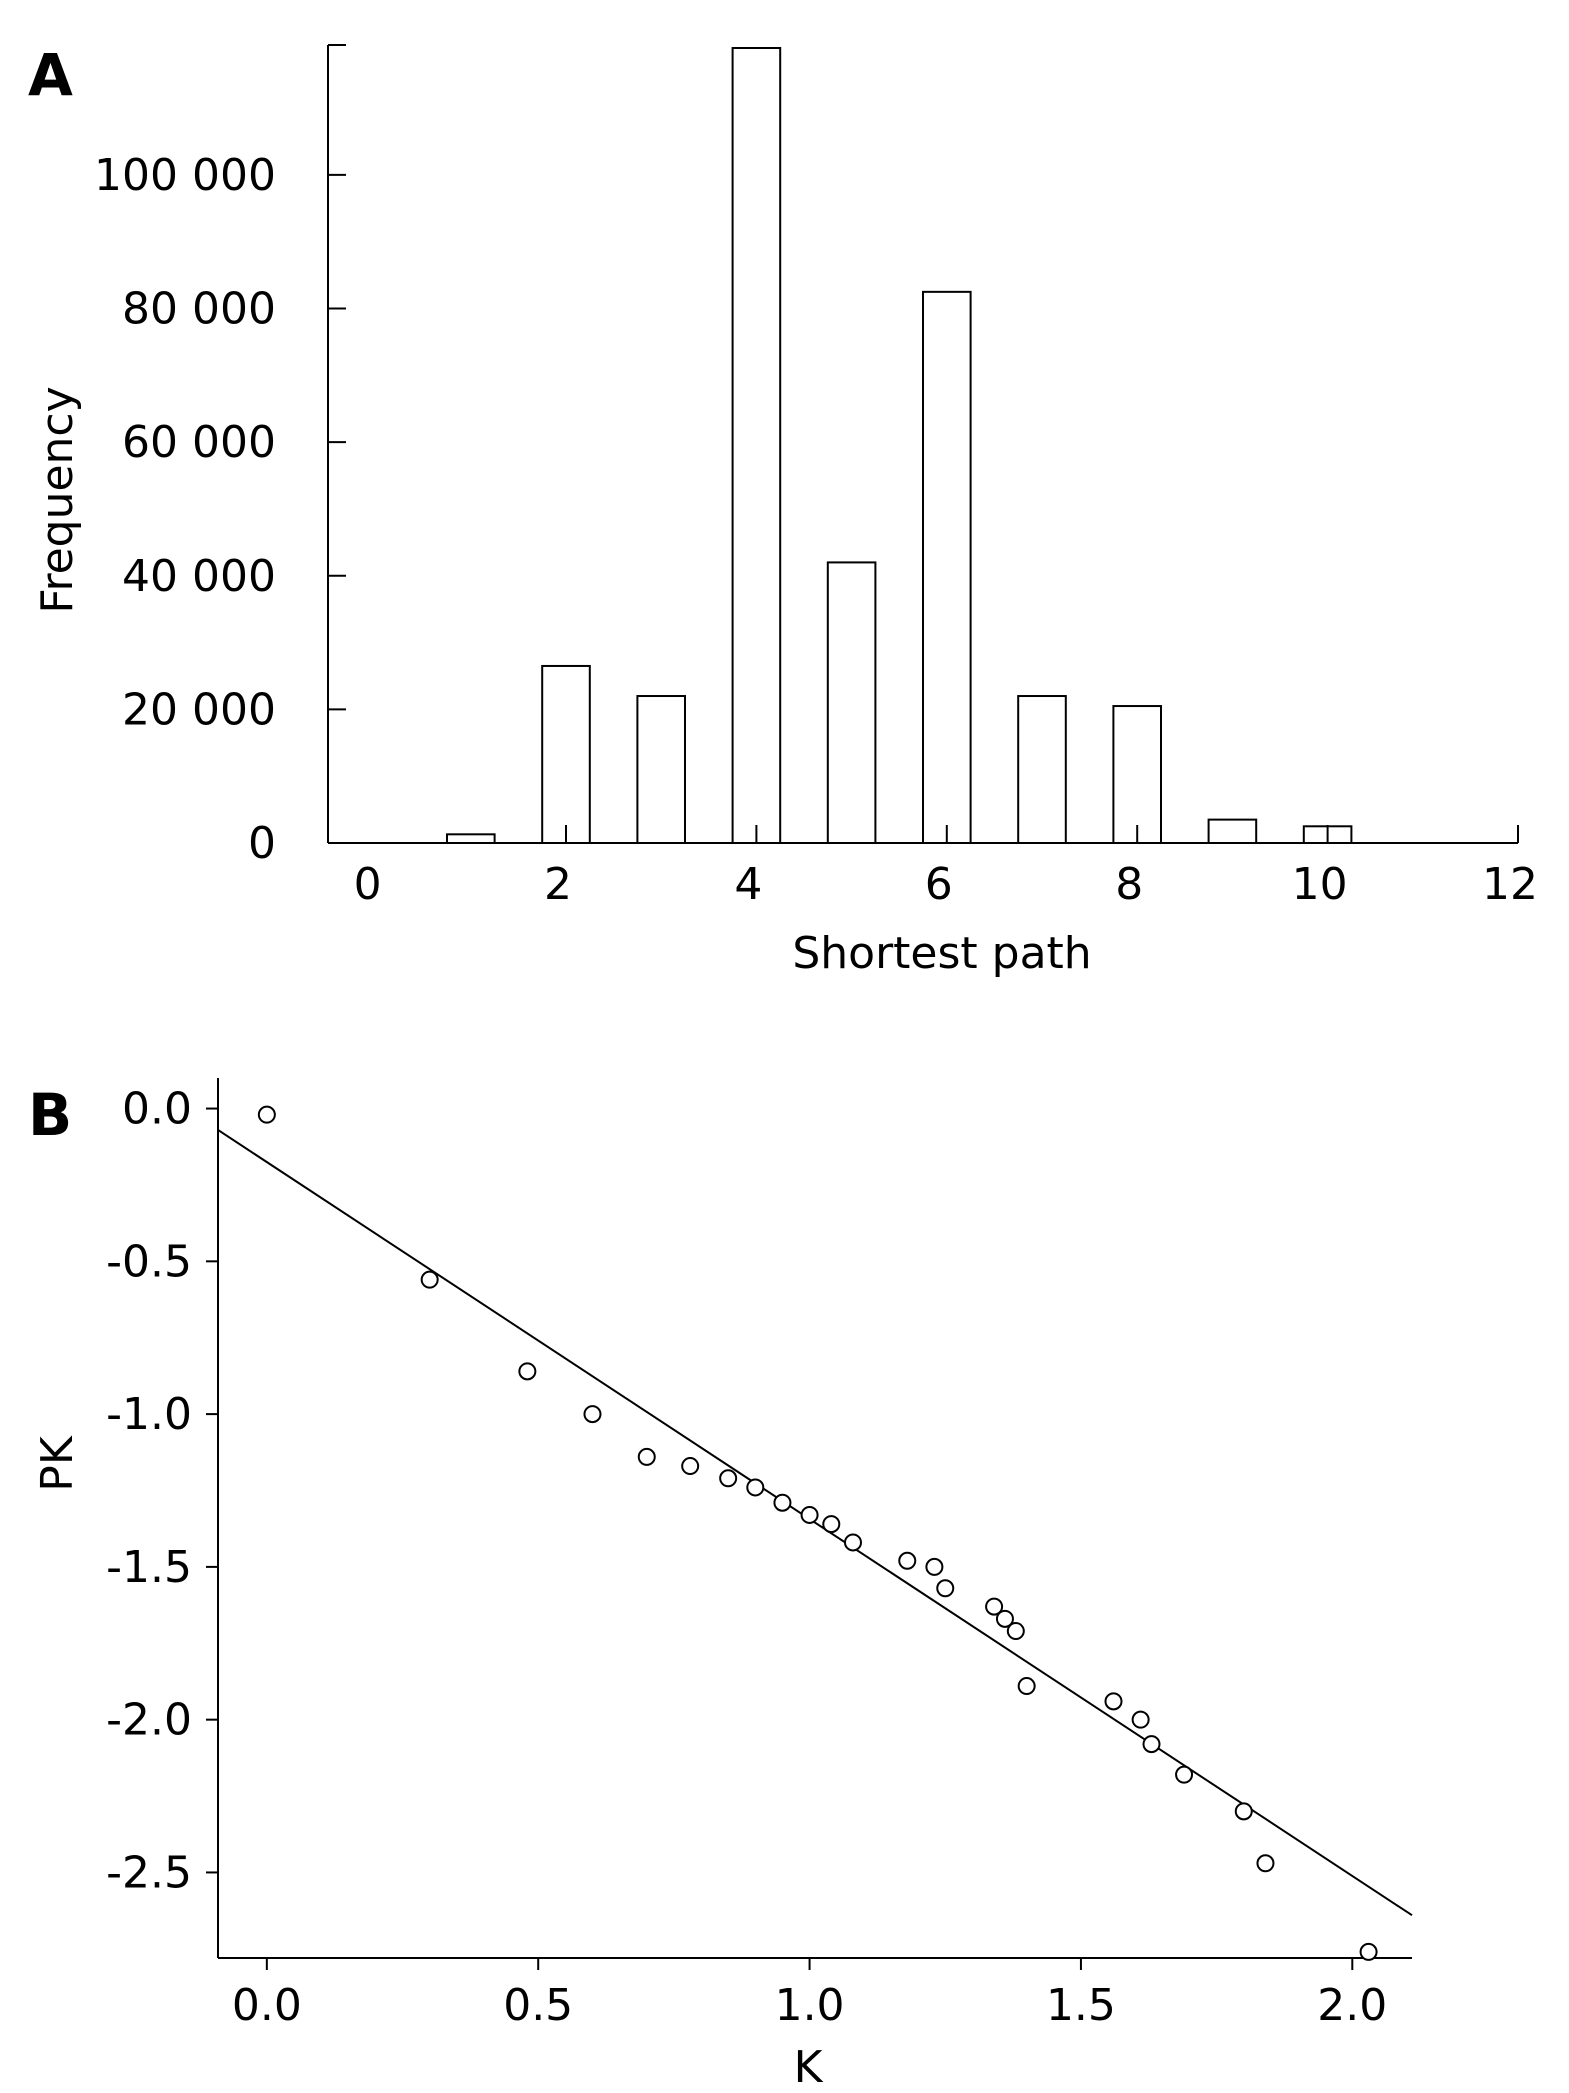 The height and width of the screenshot is (2093, 1569). Describe the element at coordinates (50, 75) in the screenshot. I see `panel-a-label: A` at that location.